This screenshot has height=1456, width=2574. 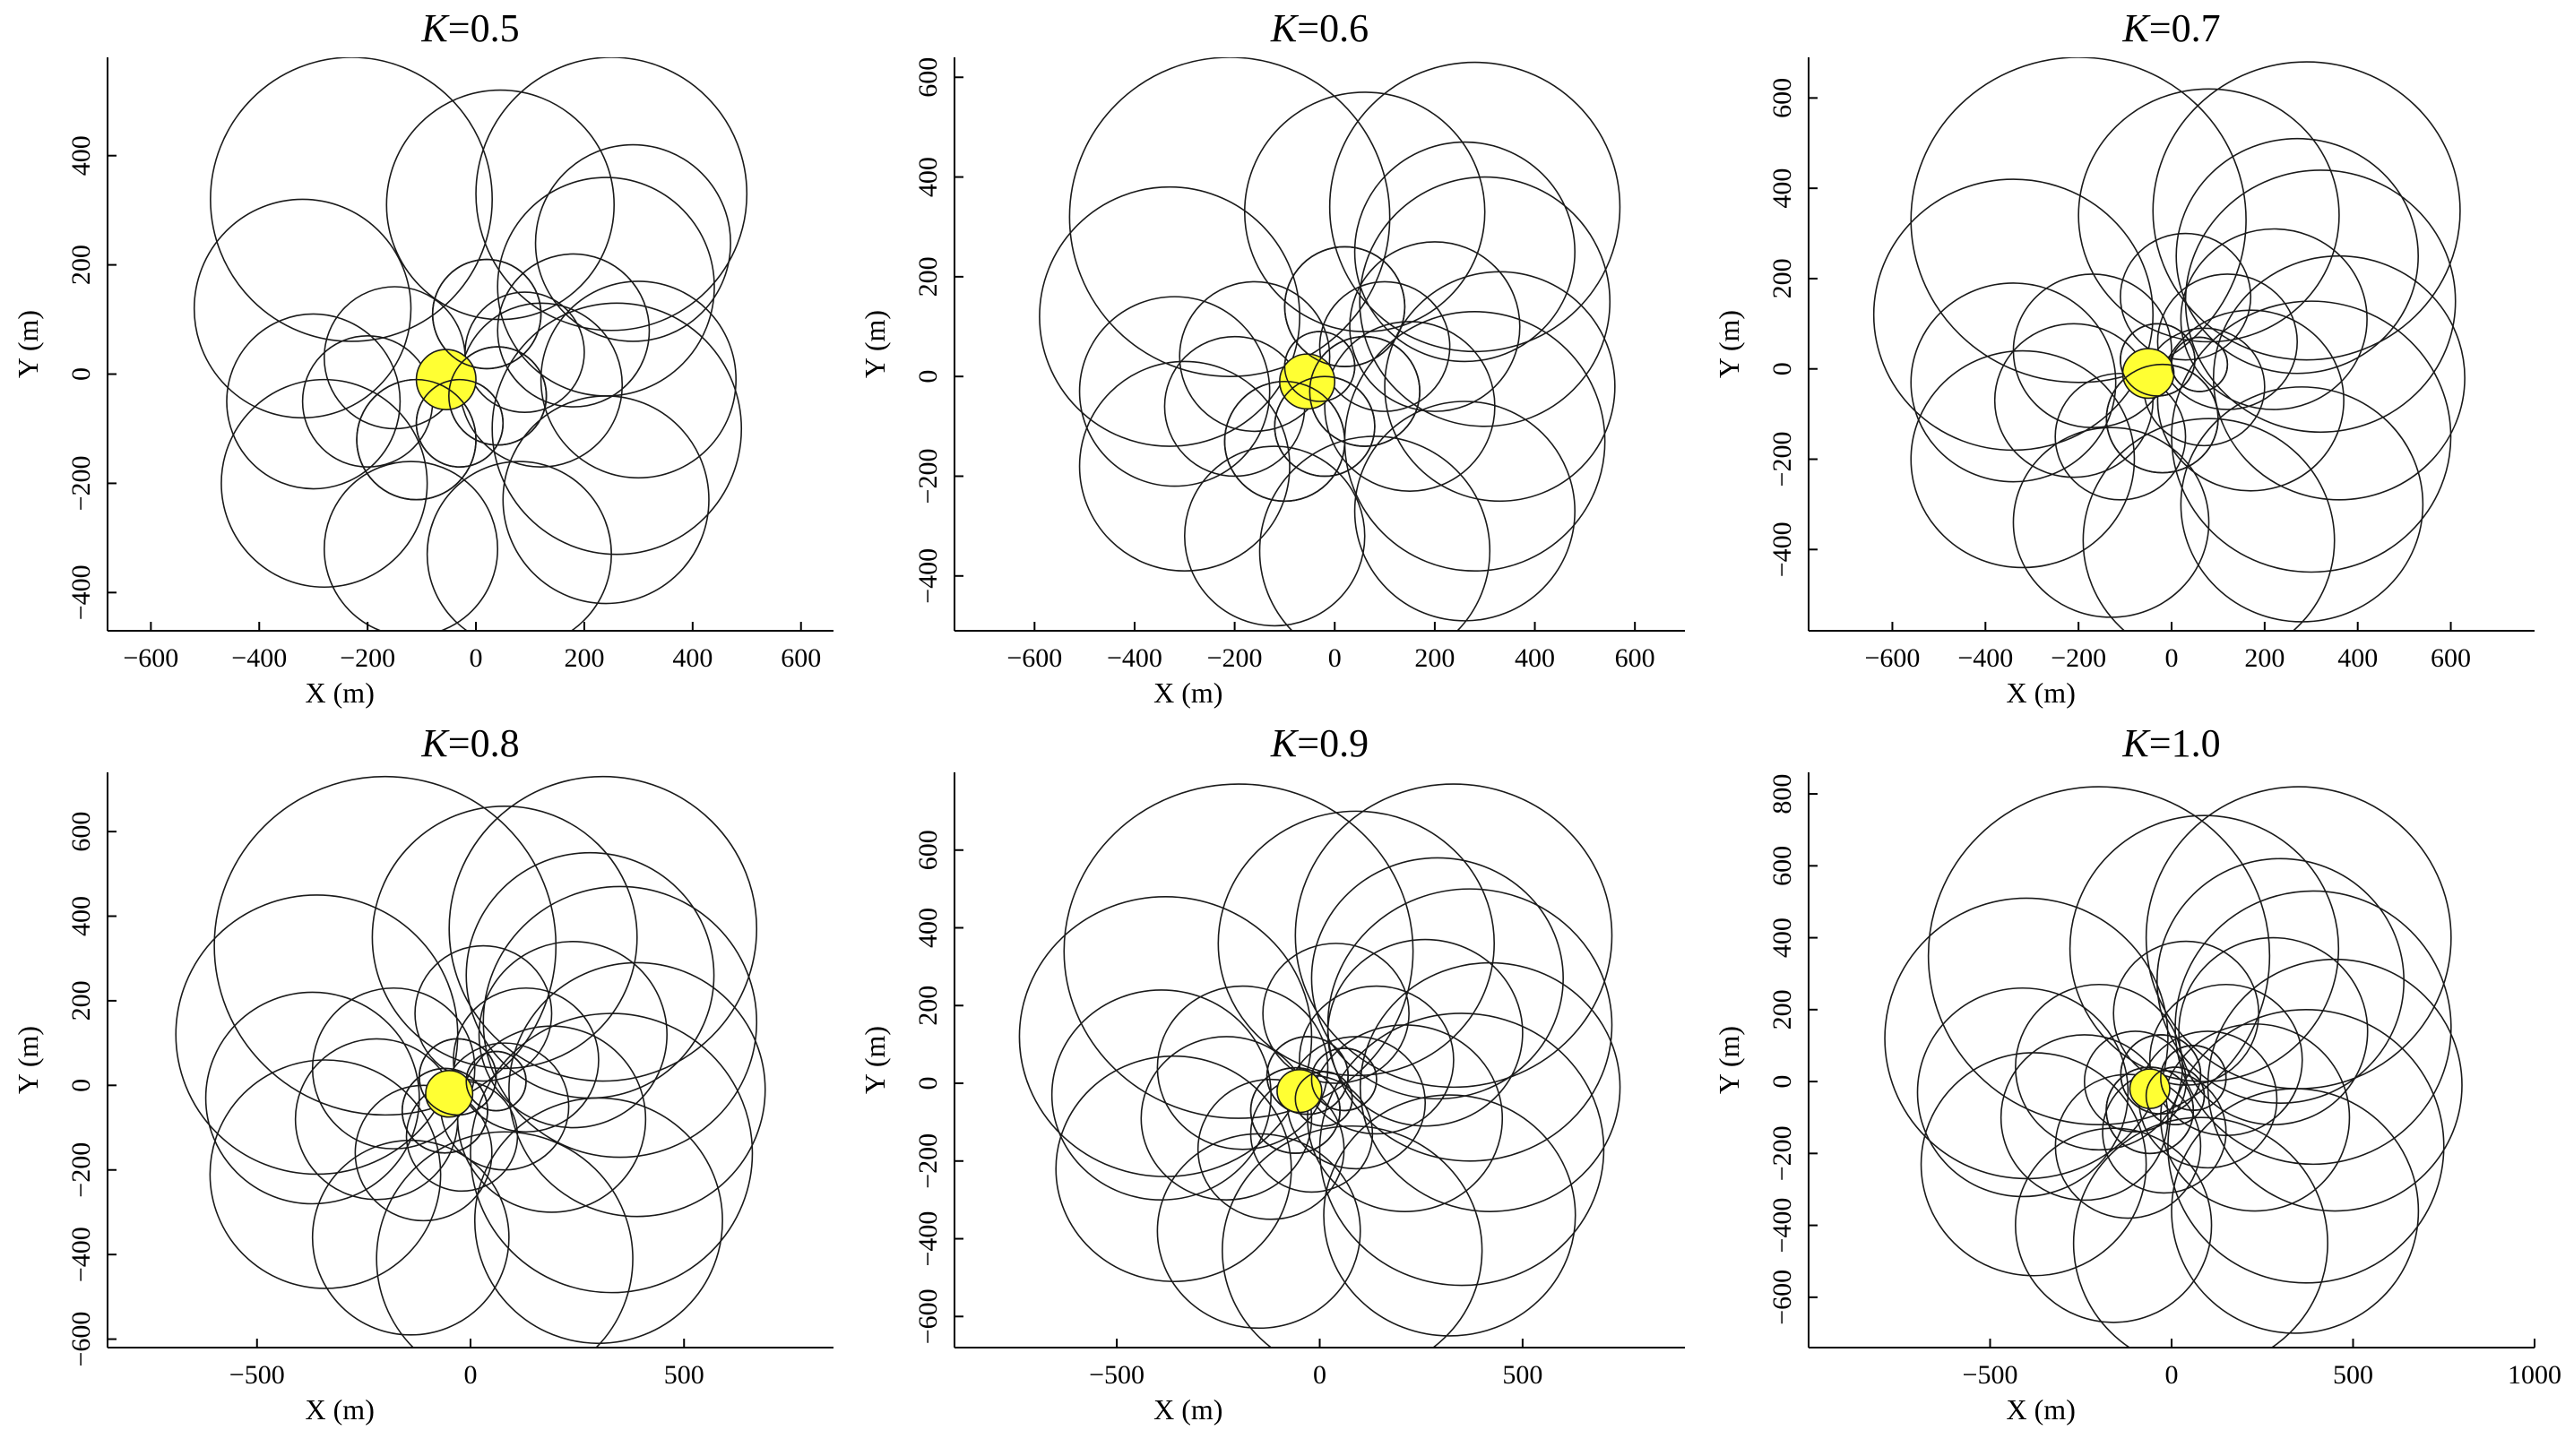 I want to click on panel-title: K=1.0, so click(x=2170, y=743).